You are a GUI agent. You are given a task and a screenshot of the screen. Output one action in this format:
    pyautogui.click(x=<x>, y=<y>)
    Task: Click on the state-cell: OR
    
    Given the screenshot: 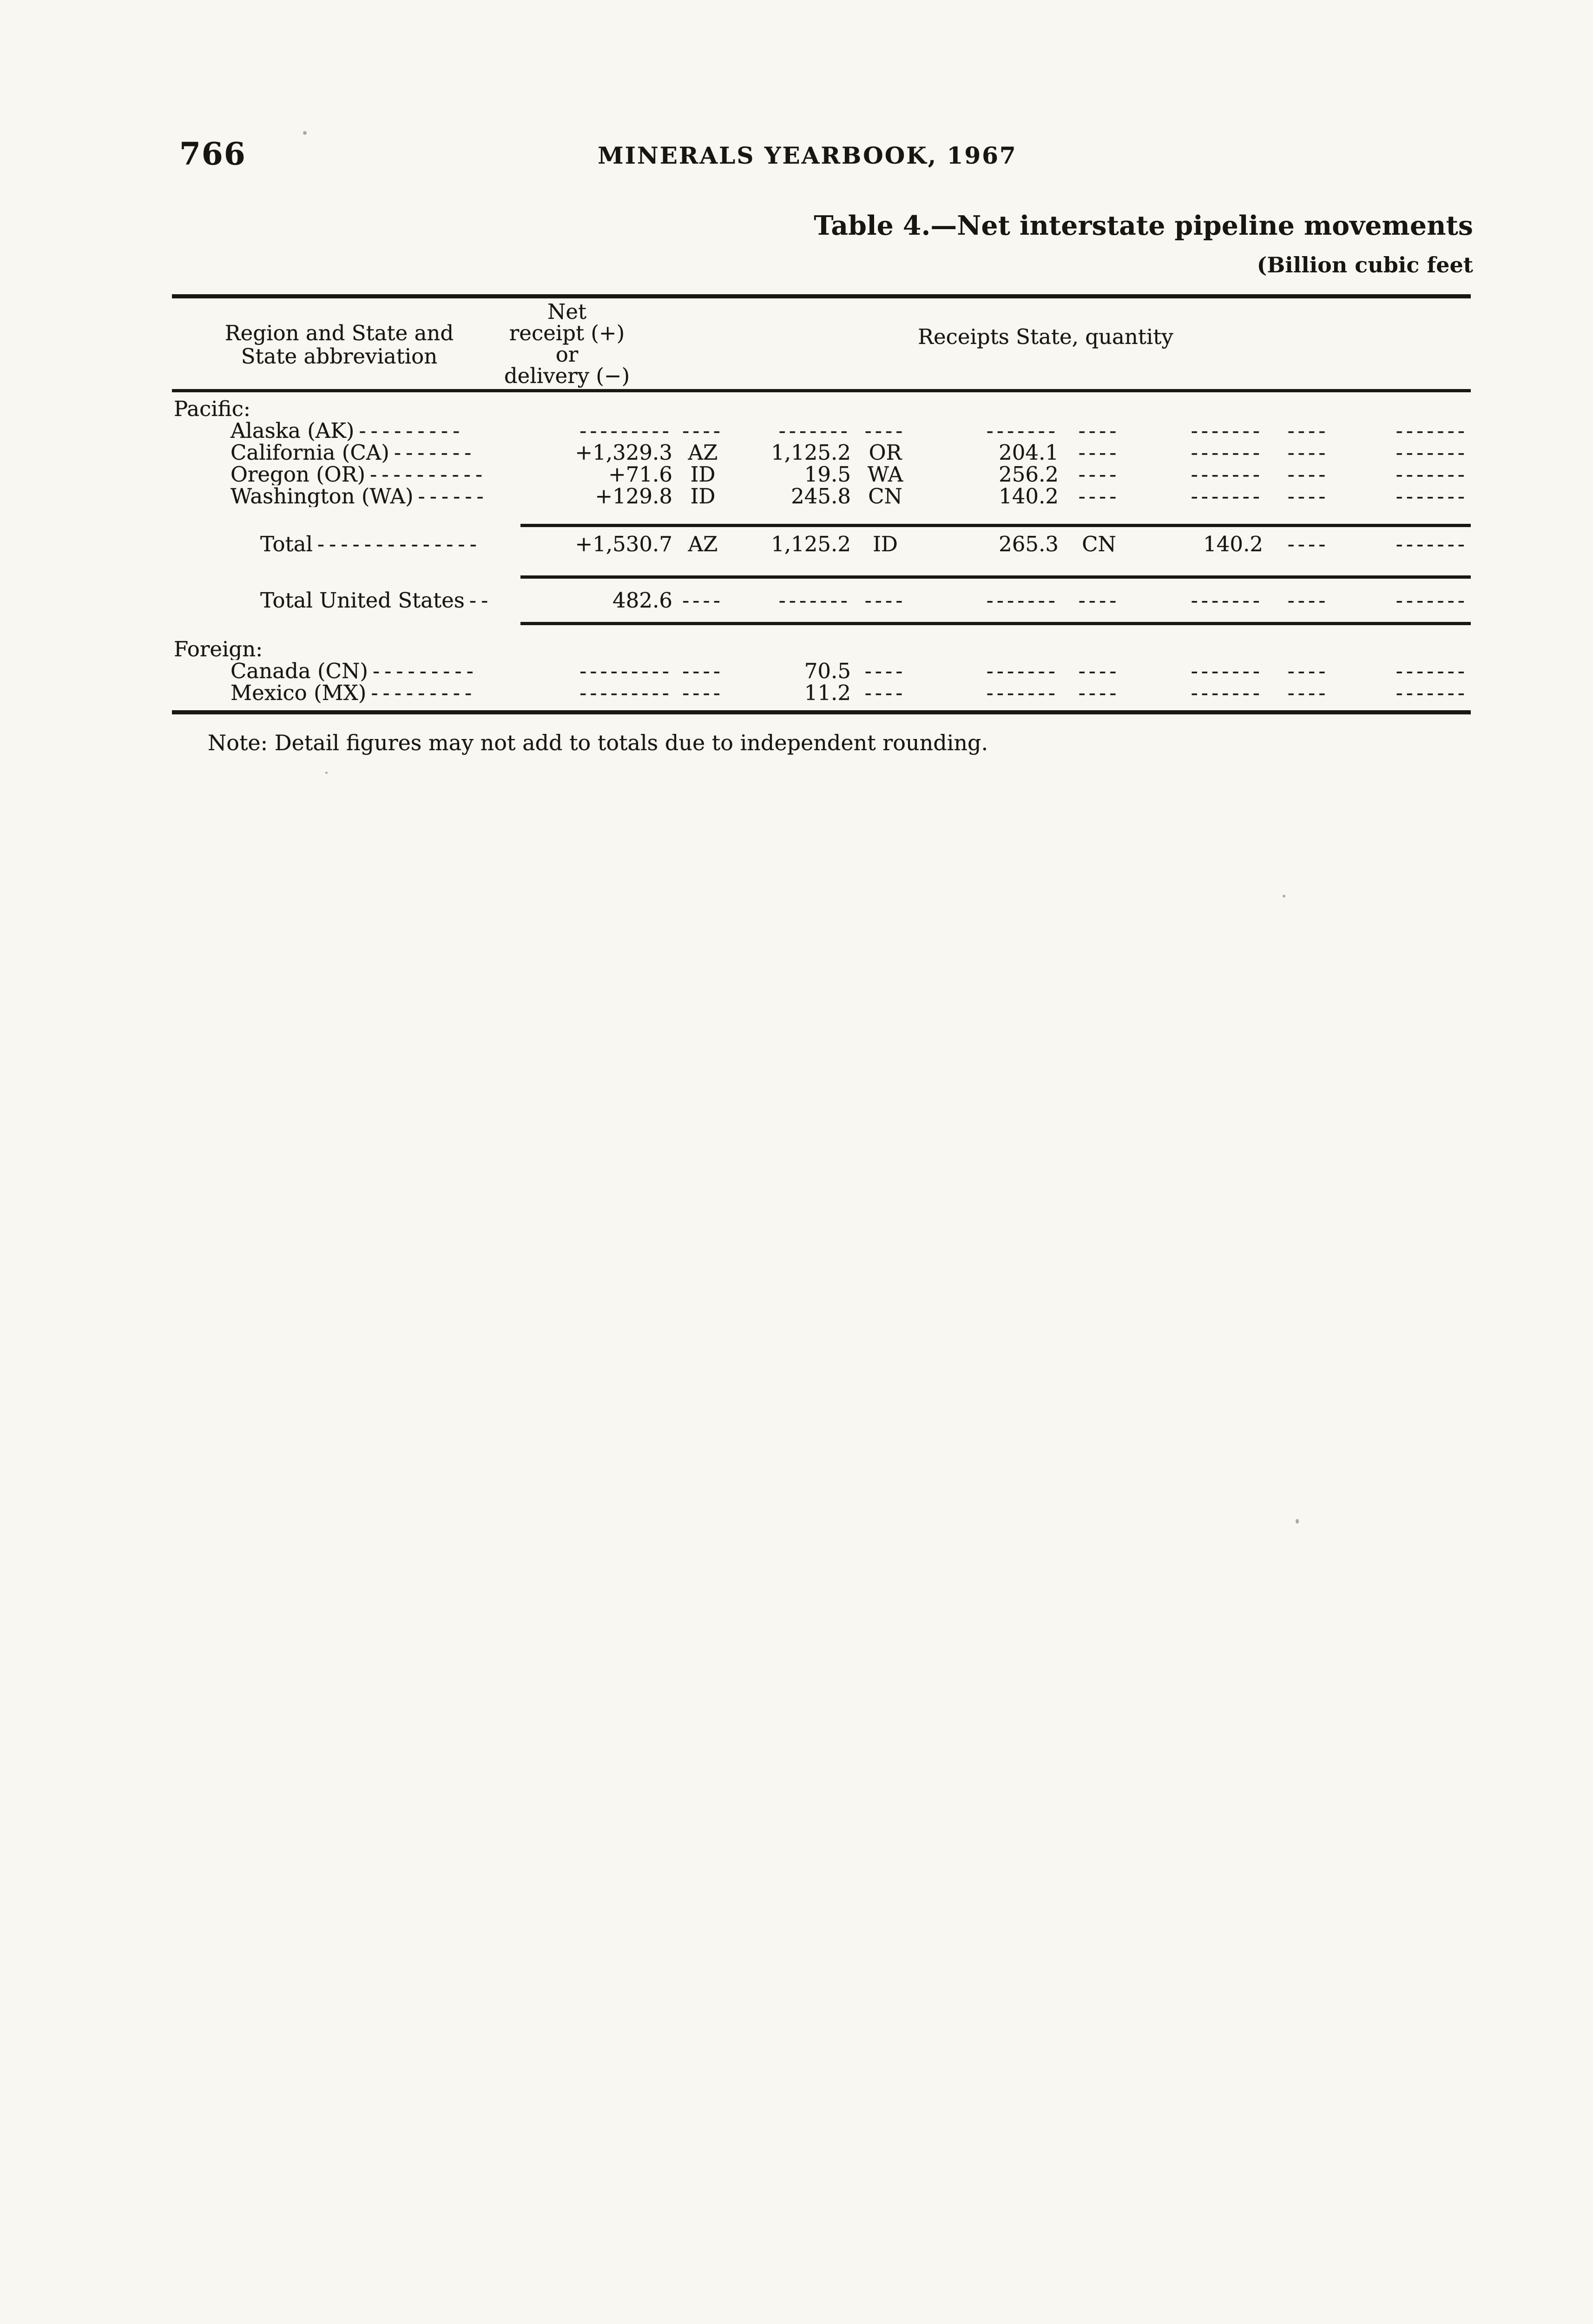 What is the action you would take?
    pyautogui.click(x=885, y=452)
    